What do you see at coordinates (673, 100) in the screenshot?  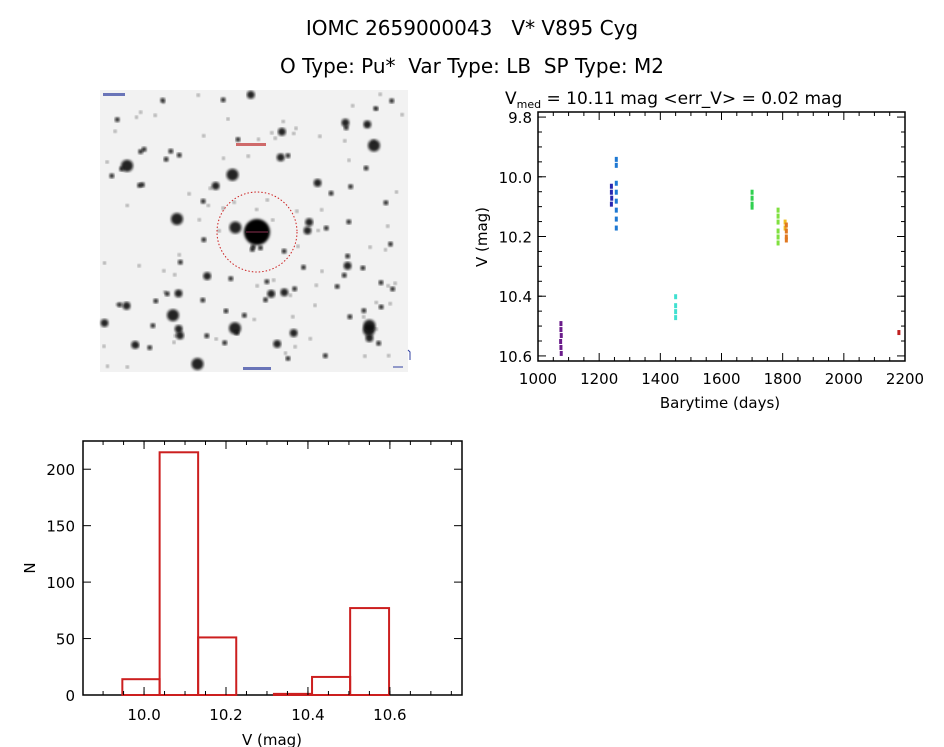 I see `plot-title: Vmed = 10.11 mag <err_V> = 0.02 mag` at bounding box center [673, 100].